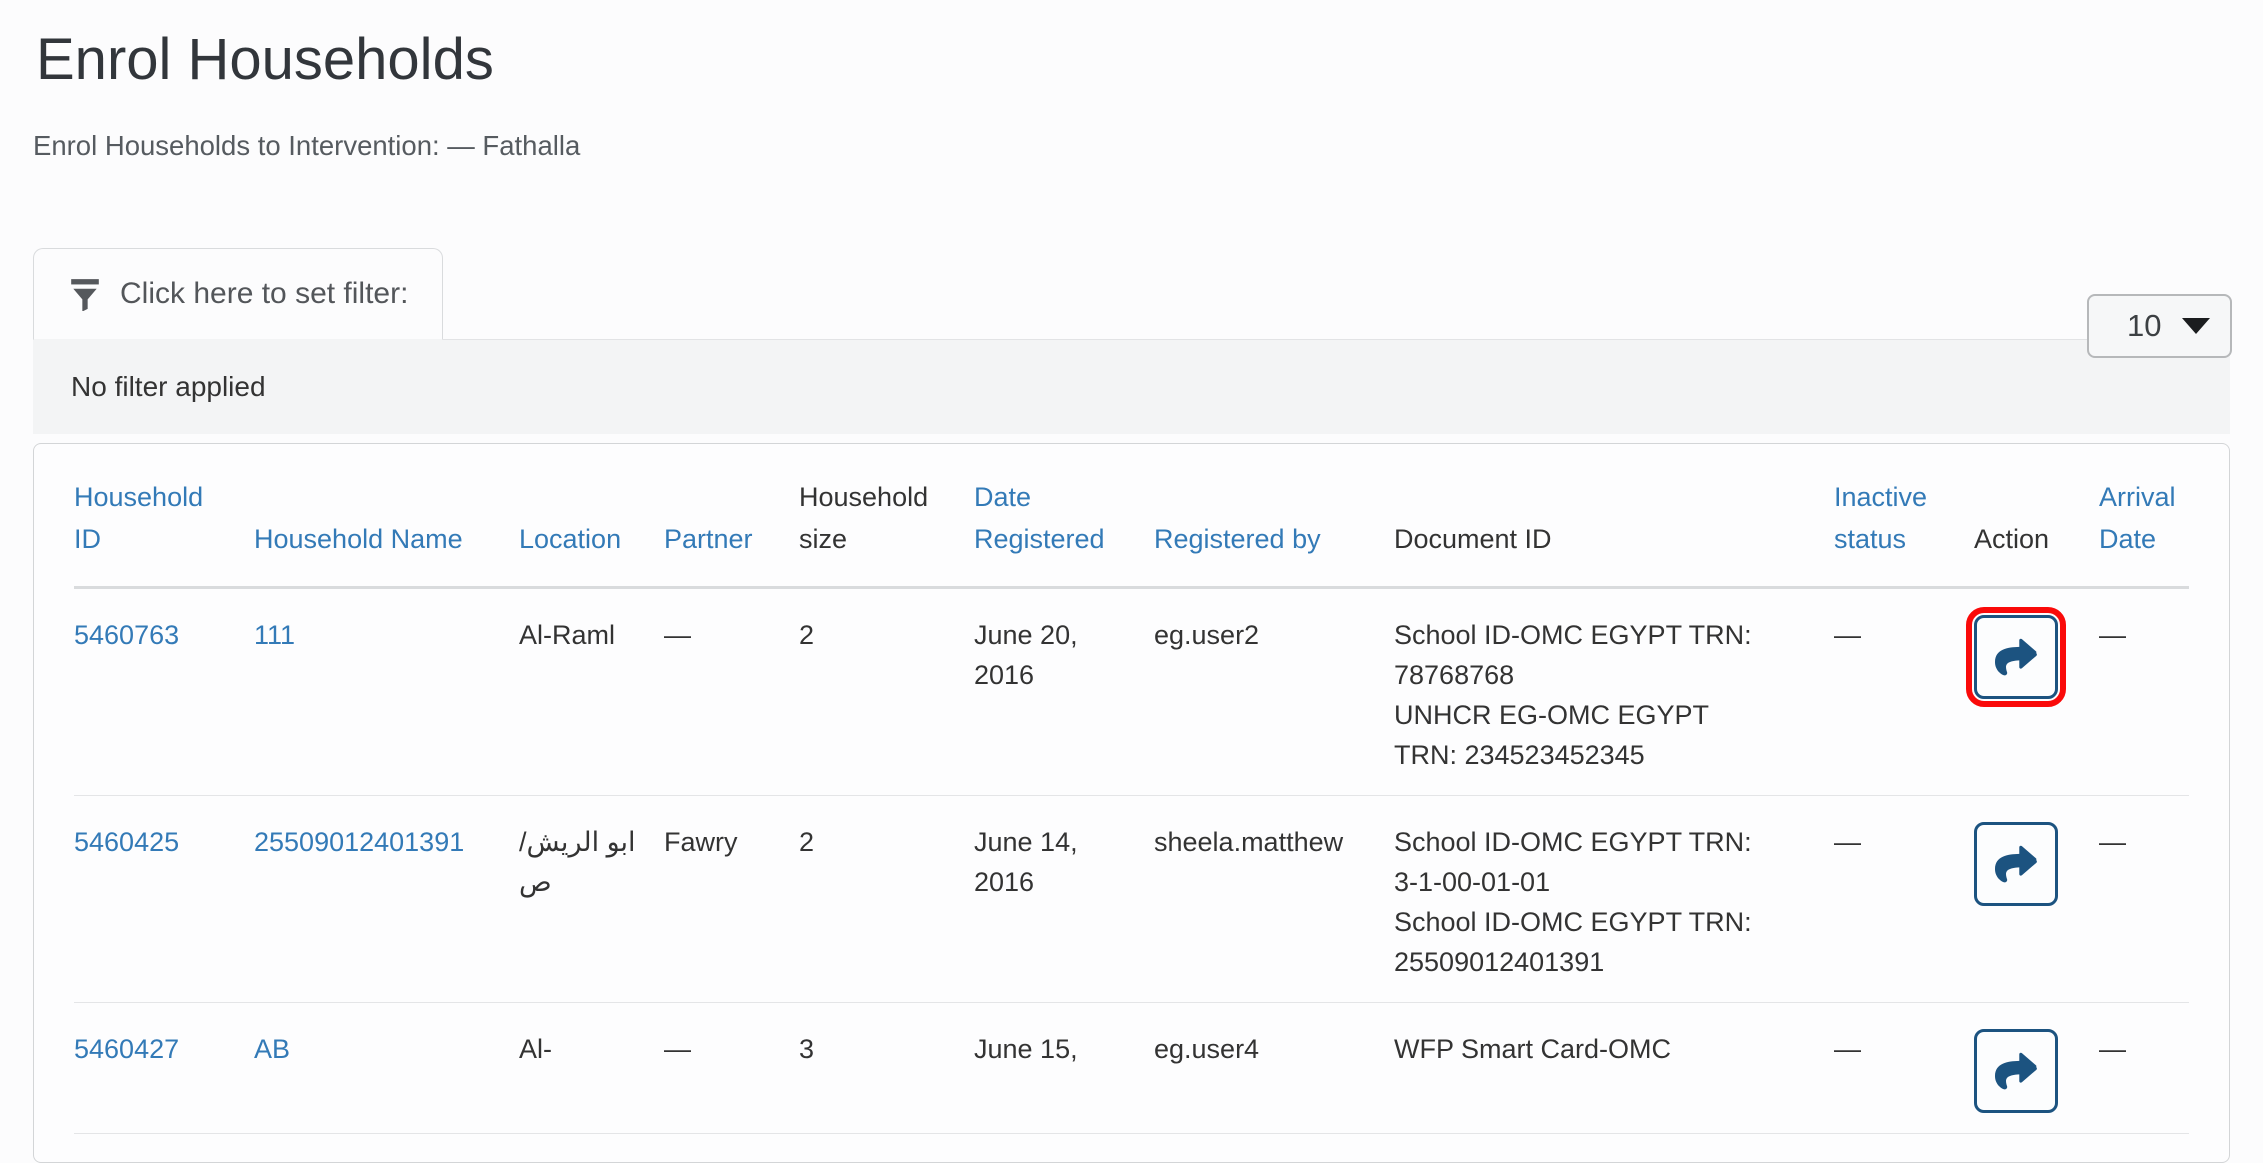 The width and height of the screenshot is (2263, 1163). Describe the element at coordinates (886, 1068) in the screenshot. I see `household-size-cell: 3` at that location.